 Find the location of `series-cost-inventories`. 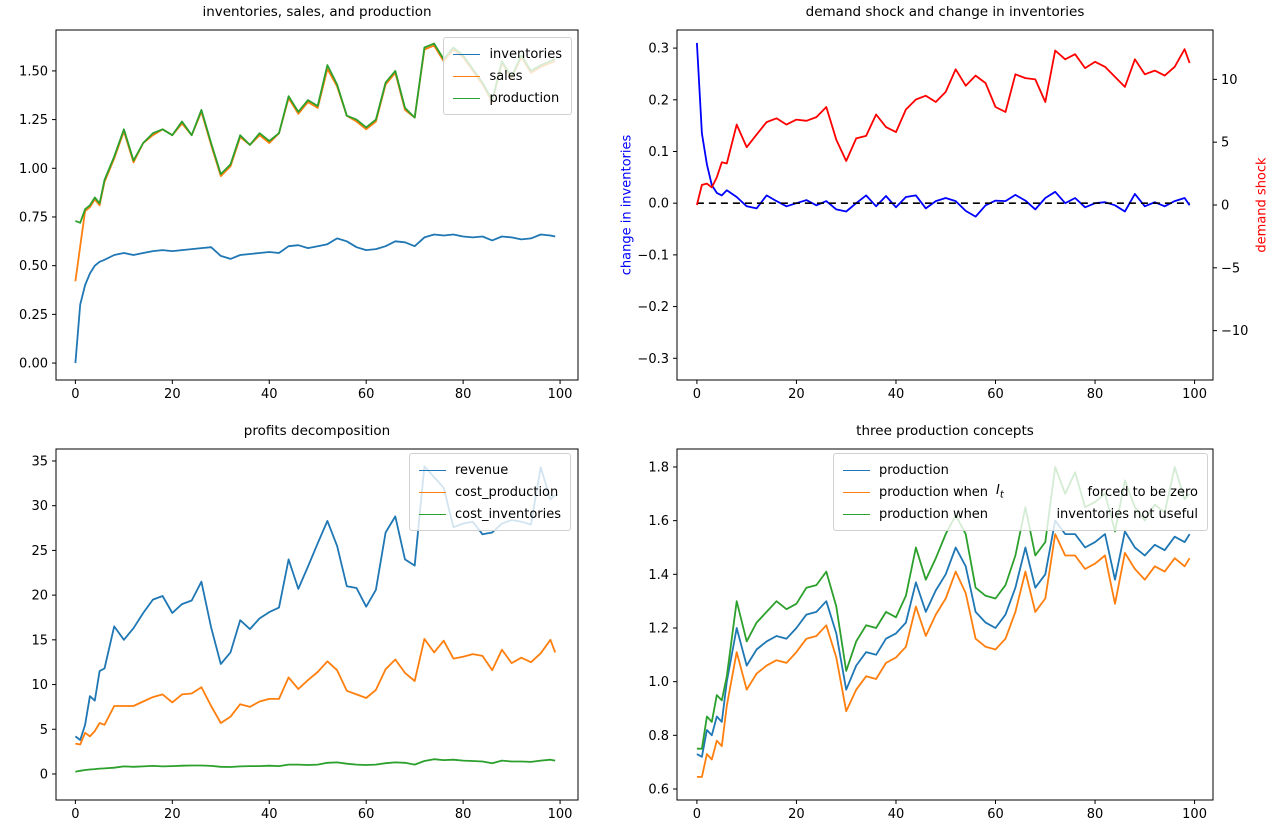

series-cost-inventories is located at coordinates (315, 765).